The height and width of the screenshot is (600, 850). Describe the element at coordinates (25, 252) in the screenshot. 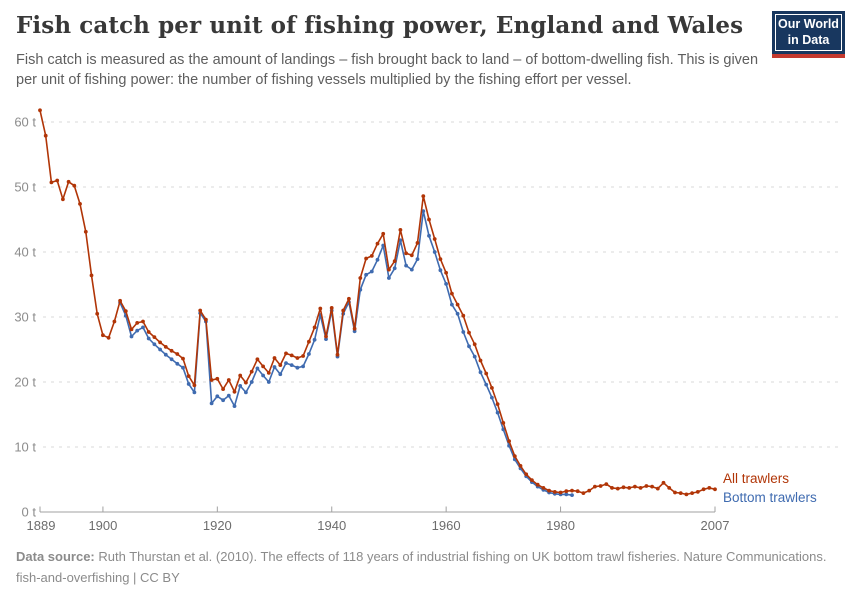

I see `y-tick-label-40: 40 t` at that location.